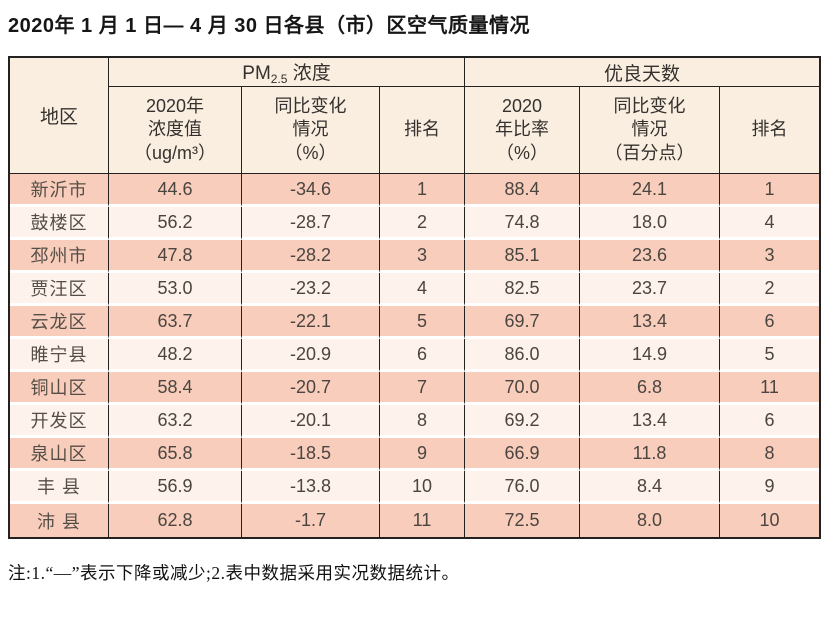 The width and height of the screenshot is (825, 620). What do you see at coordinates (59, 520) in the screenshot?
I see `region-cell: 沛 县` at bounding box center [59, 520].